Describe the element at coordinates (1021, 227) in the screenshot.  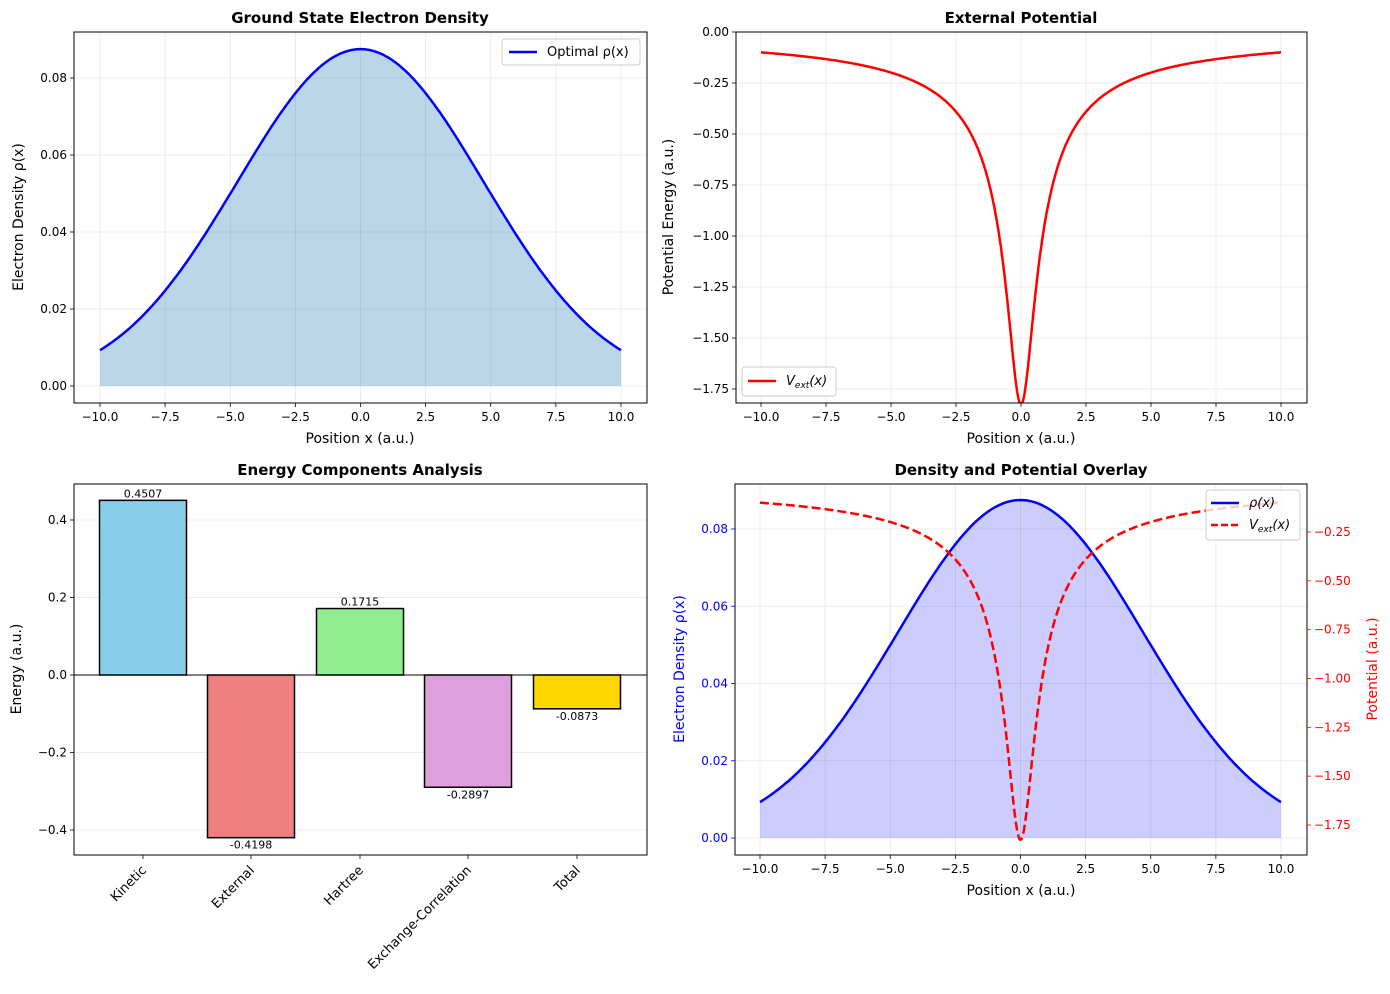
I see `potential-curve` at that location.